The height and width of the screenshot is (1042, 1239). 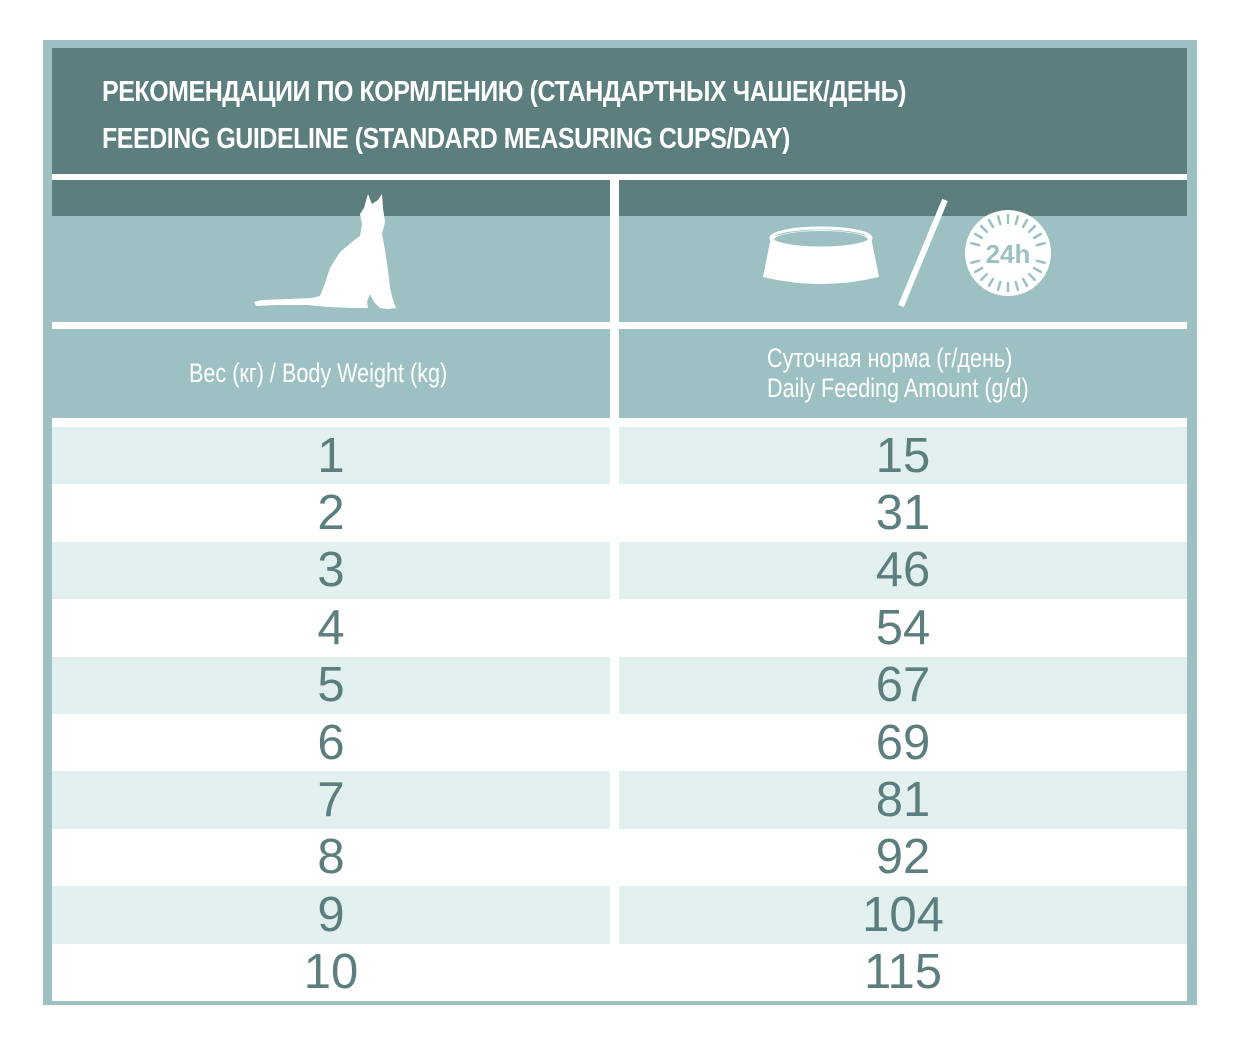 What do you see at coordinates (921, 254) in the screenshot?
I see `slash-divider` at bounding box center [921, 254].